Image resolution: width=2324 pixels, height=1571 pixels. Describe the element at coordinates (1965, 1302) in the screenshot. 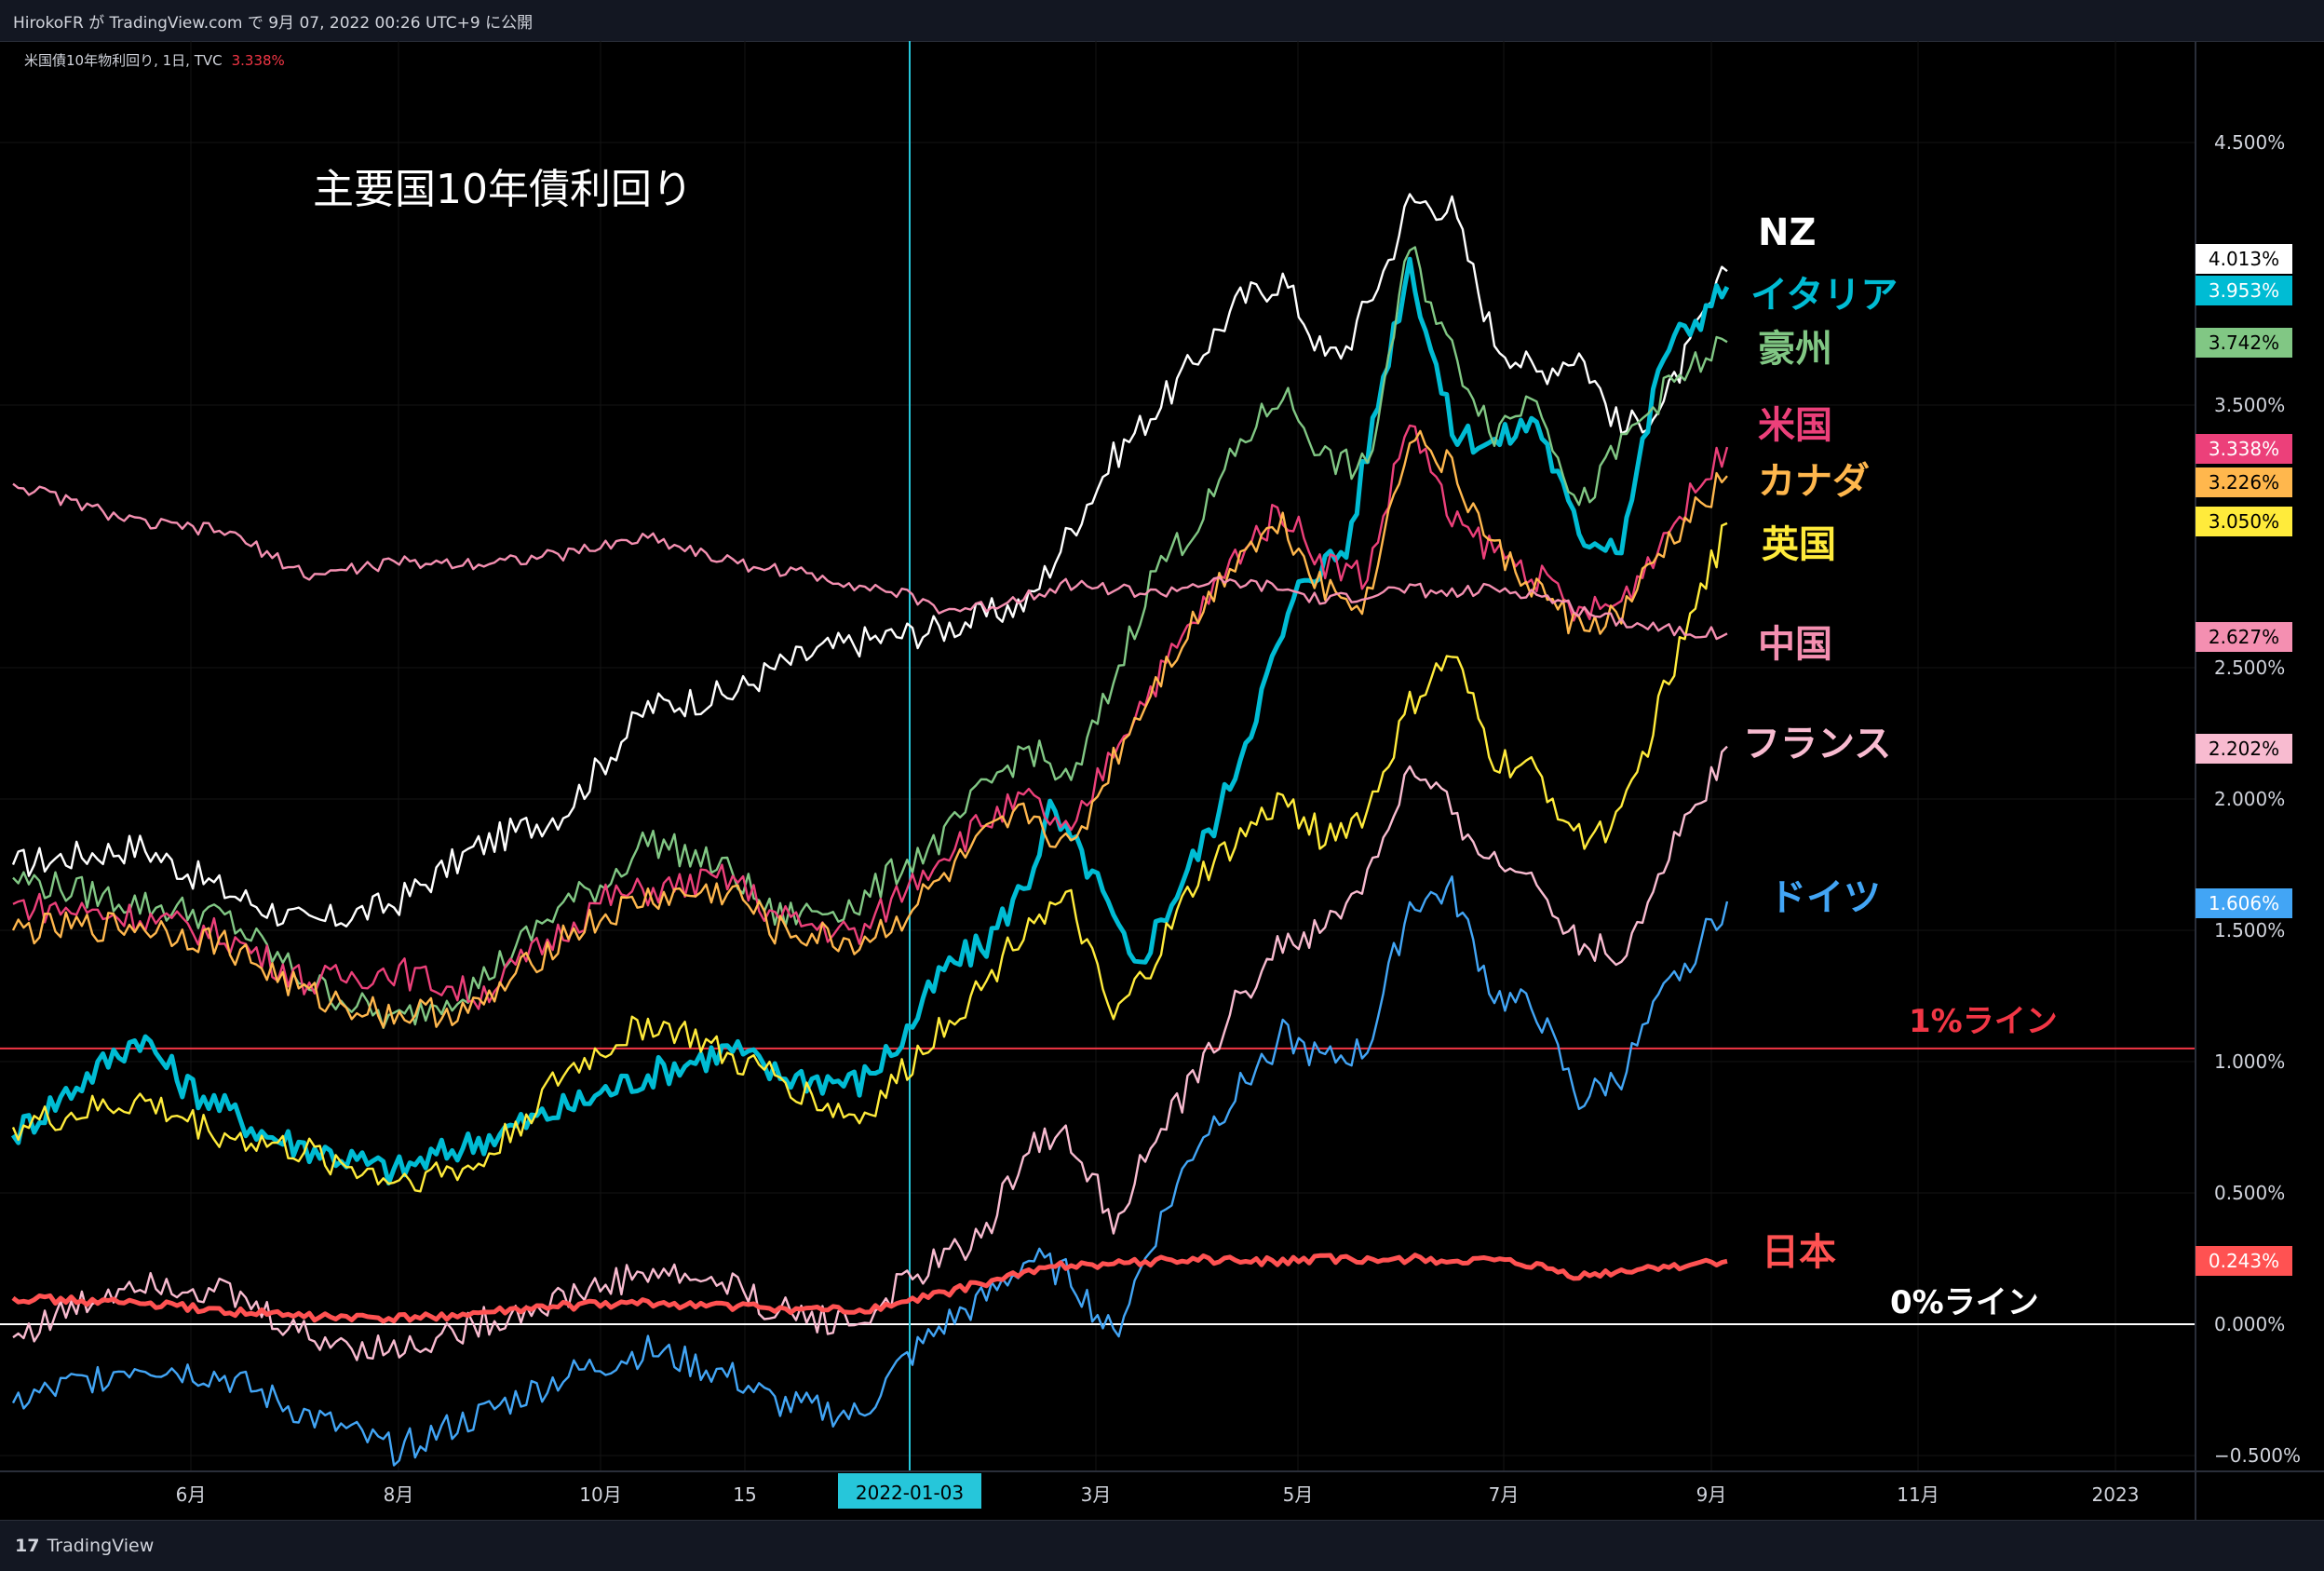

I see `reference-line-label: 0%ライン` at that location.